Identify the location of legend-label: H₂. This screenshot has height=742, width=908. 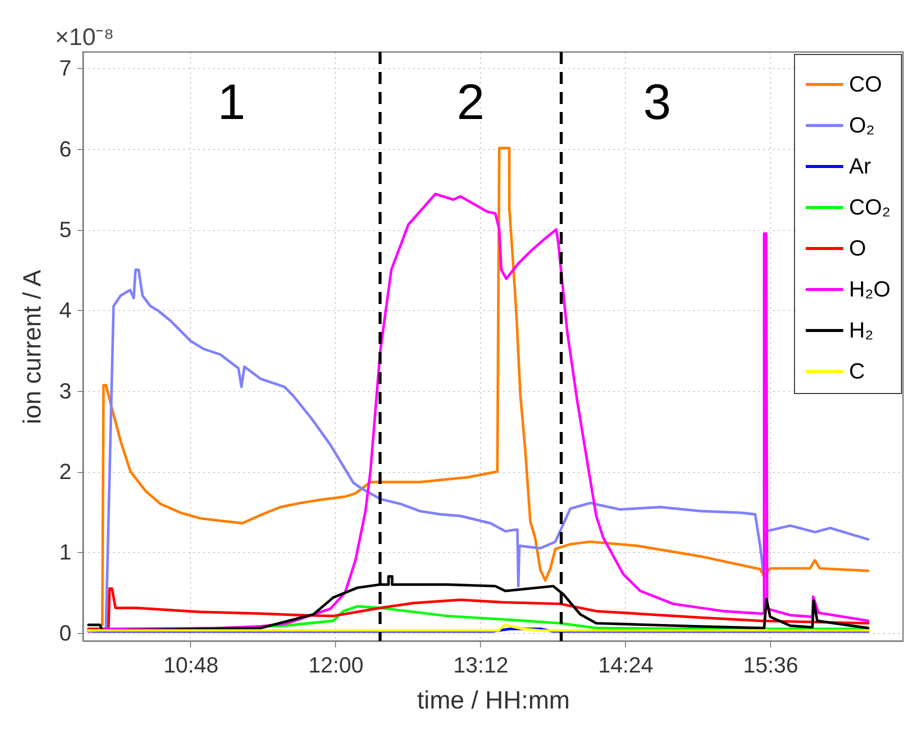
(861, 330).